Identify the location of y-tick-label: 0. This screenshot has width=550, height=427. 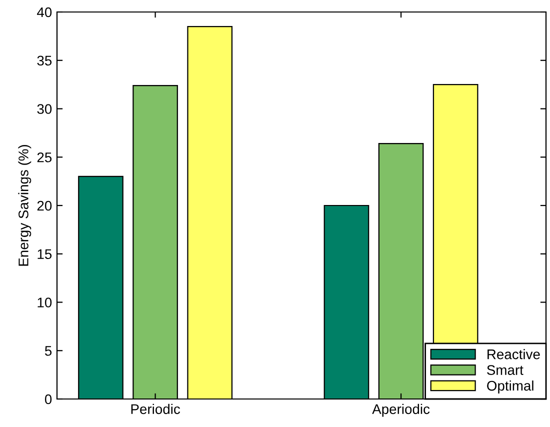
(48, 399).